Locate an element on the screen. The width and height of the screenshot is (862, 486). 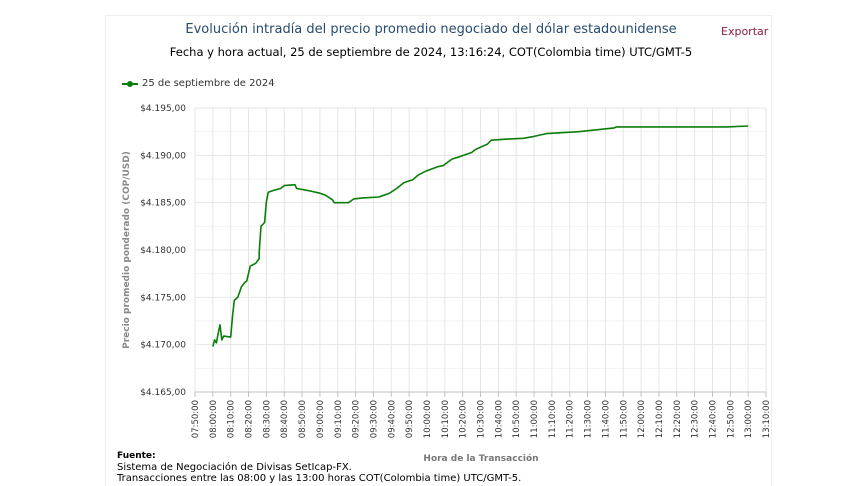
y-tick-label: $4.195,00 is located at coordinates (163, 109).